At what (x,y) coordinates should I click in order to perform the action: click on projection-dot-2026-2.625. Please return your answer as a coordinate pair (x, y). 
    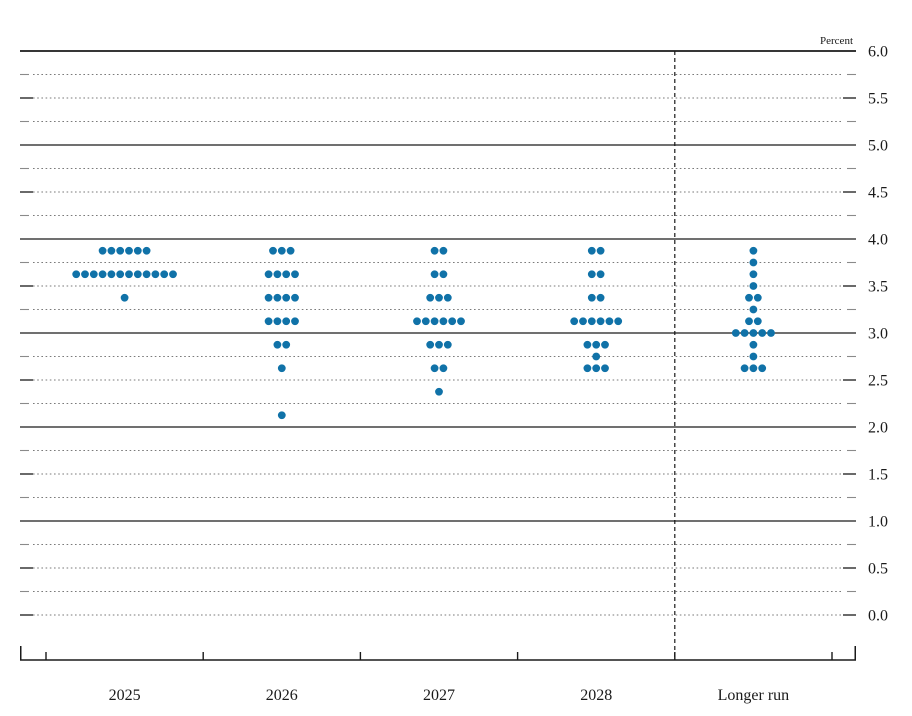
    Looking at the image, I should click on (281, 368).